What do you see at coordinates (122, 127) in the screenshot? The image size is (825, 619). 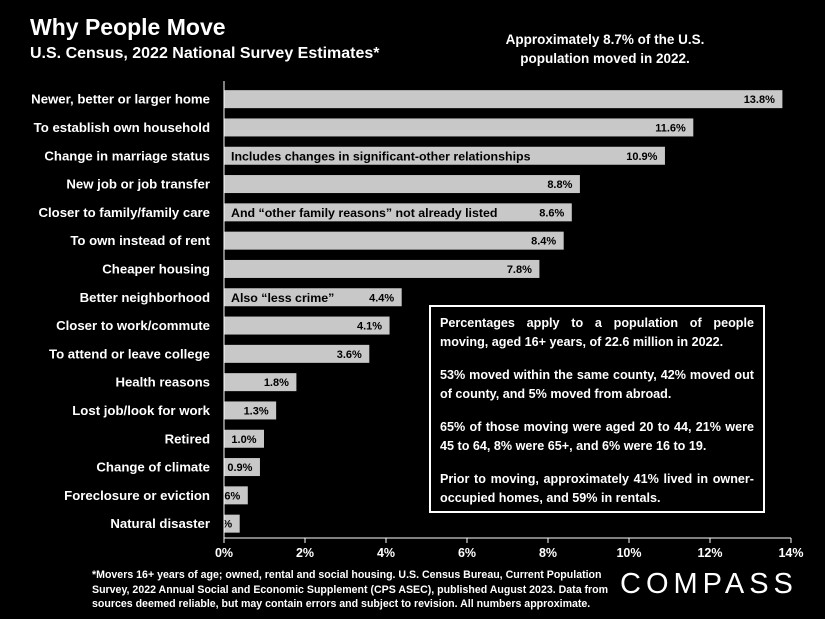 I see `category-label: To establish own household` at bounding box center [122, 127].